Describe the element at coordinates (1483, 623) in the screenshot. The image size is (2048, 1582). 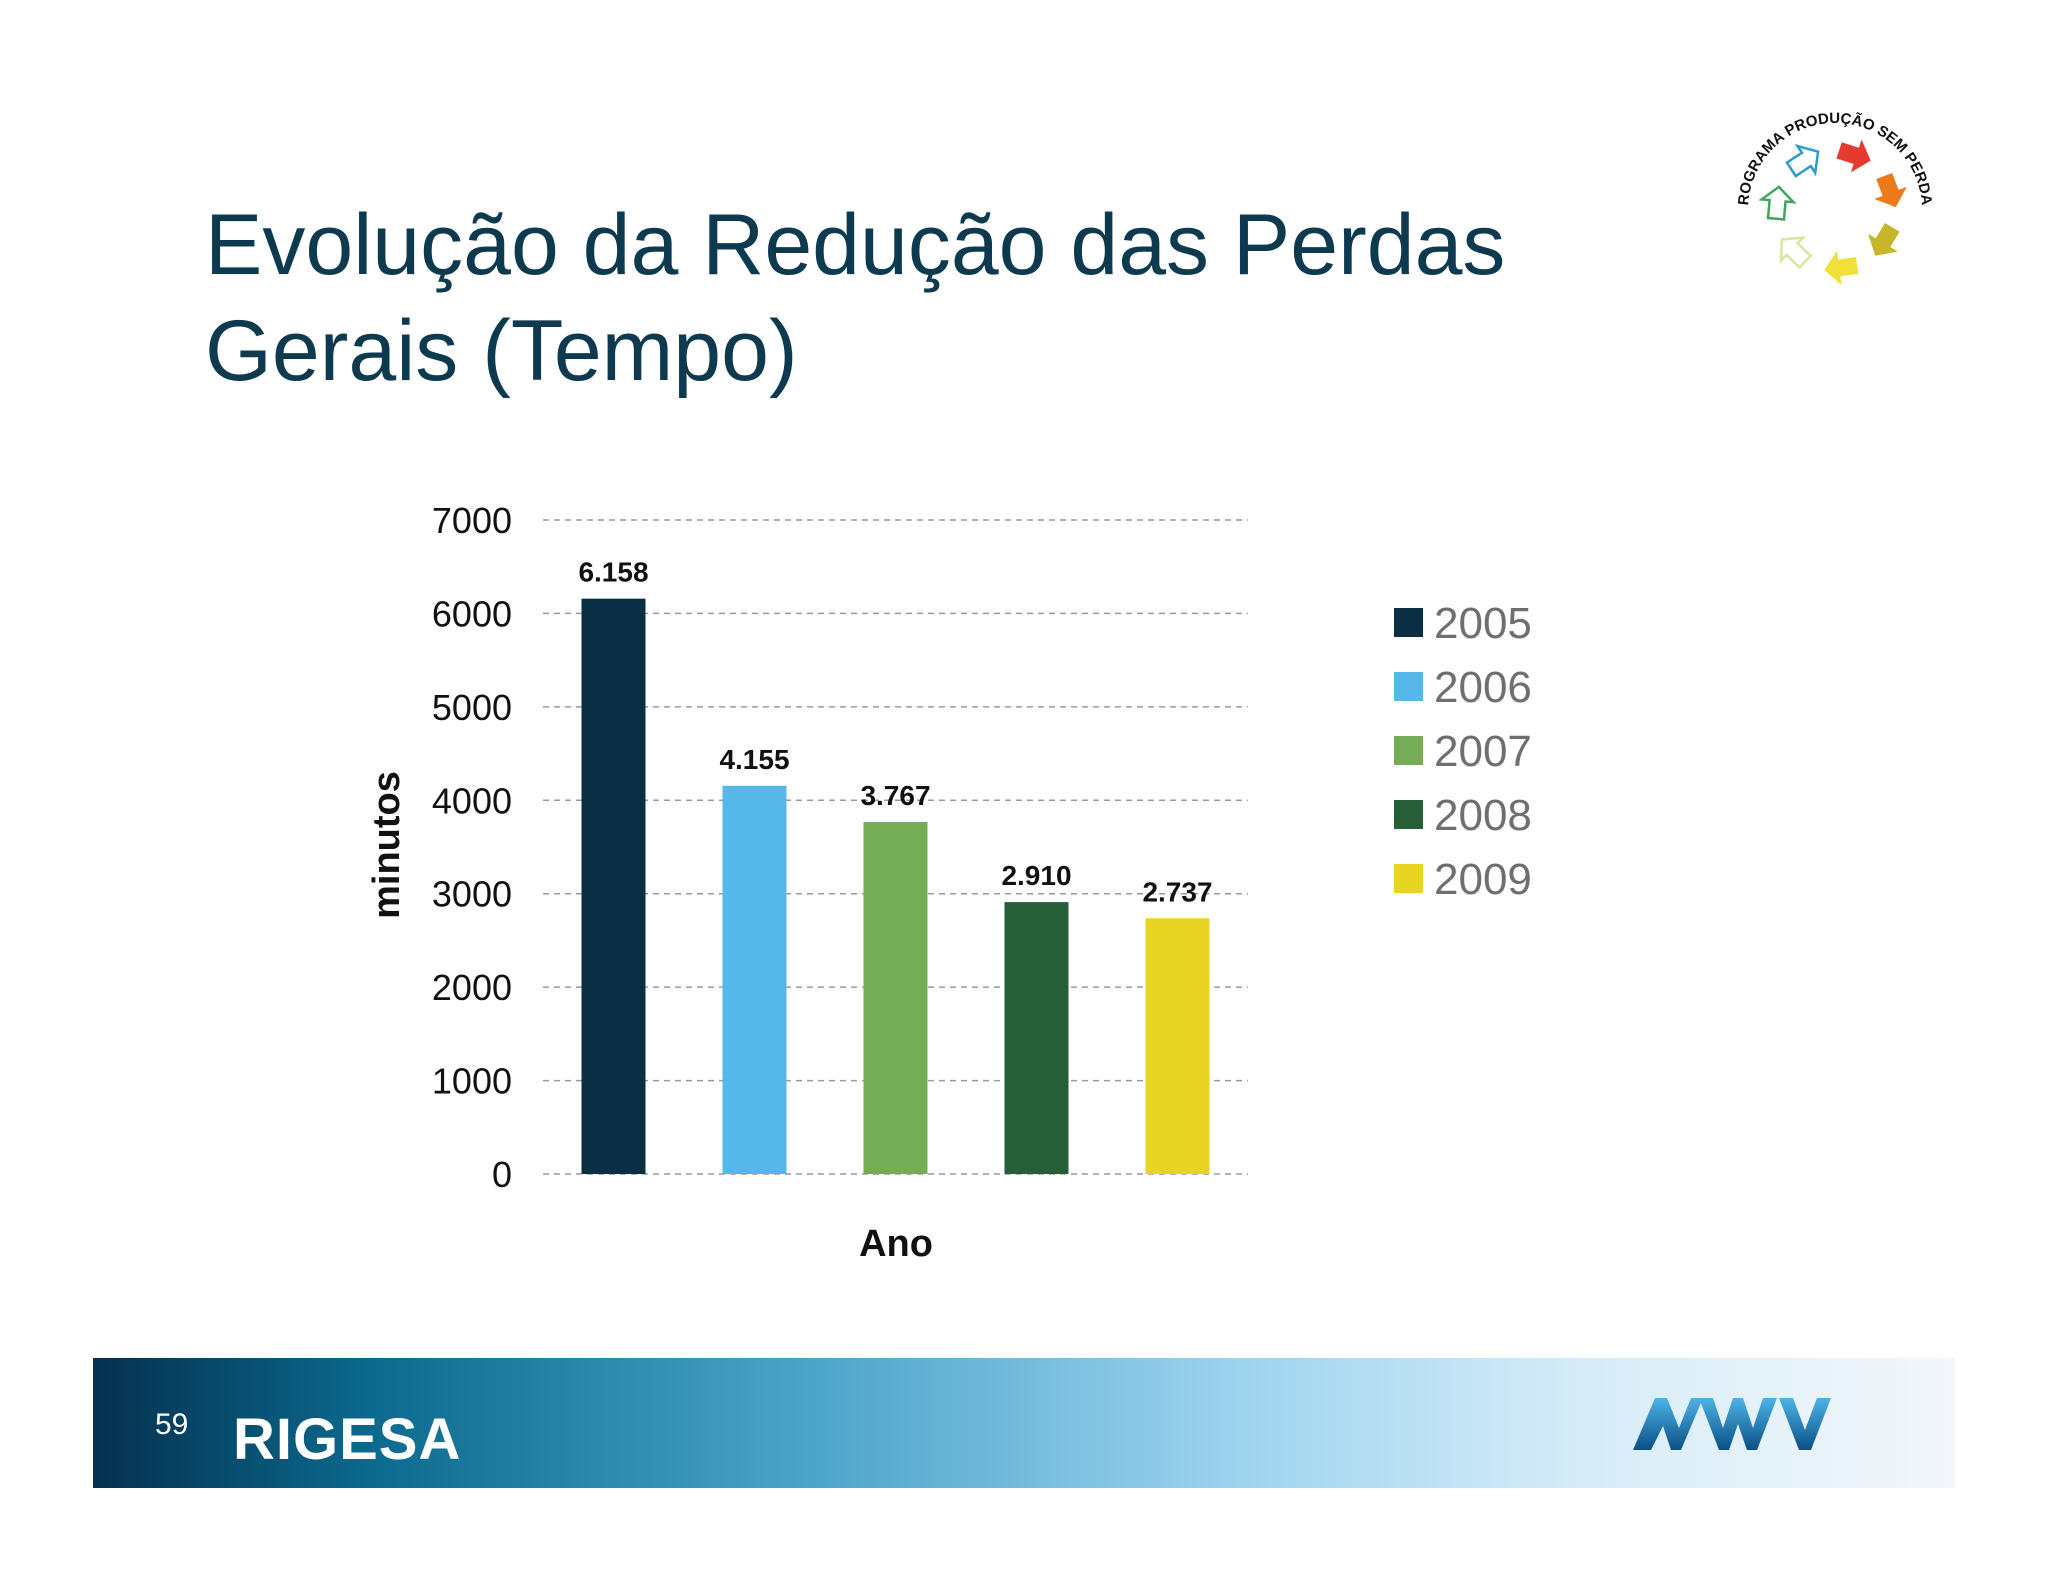
I see `legend-label: 2005` at that location.